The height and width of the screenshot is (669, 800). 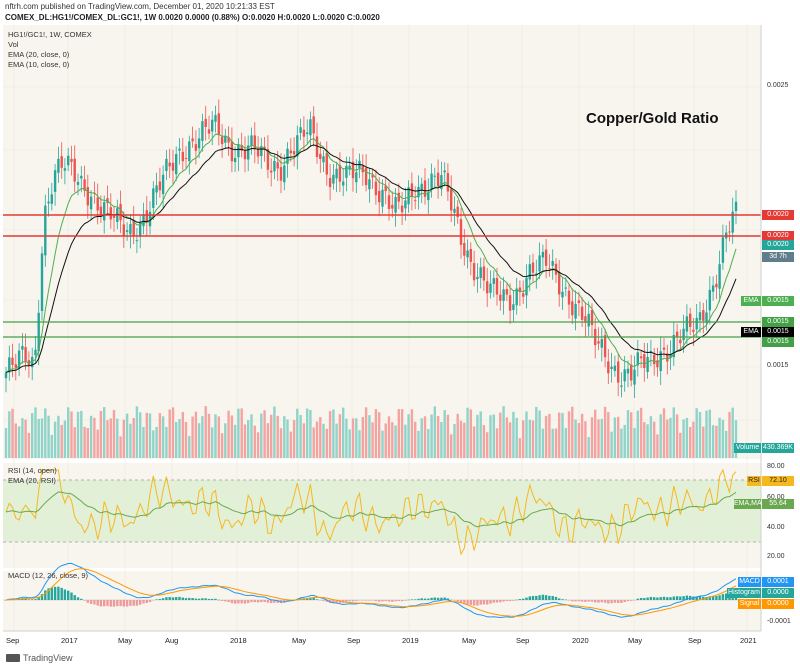 I want to click on time-tick-5: May, so click(x=299, y=640).